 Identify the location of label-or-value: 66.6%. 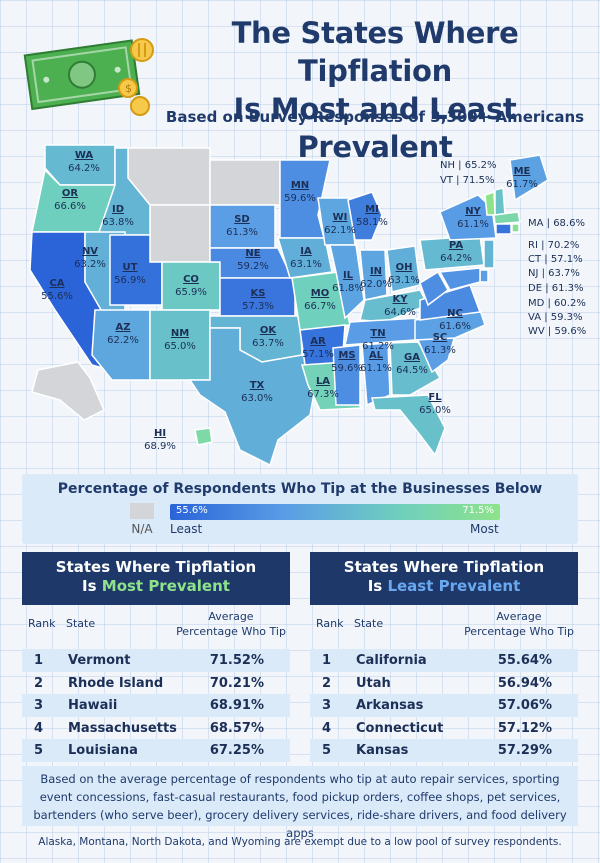
(70, 206).